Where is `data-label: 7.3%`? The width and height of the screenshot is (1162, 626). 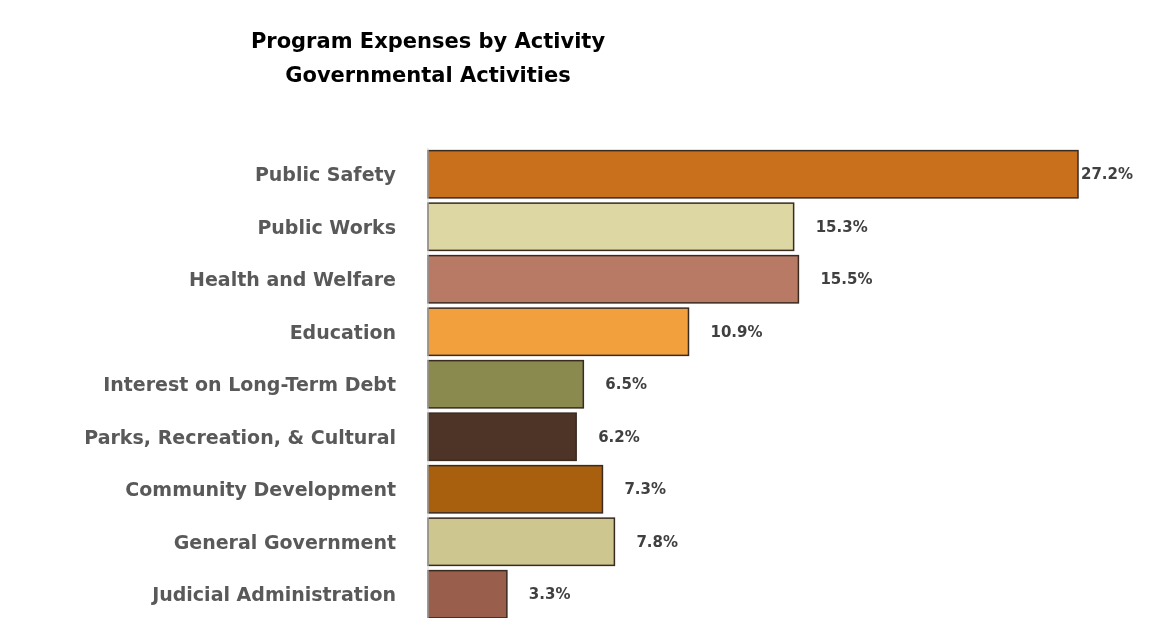
data-label: 7.3% is located at coordinates (645, 489).